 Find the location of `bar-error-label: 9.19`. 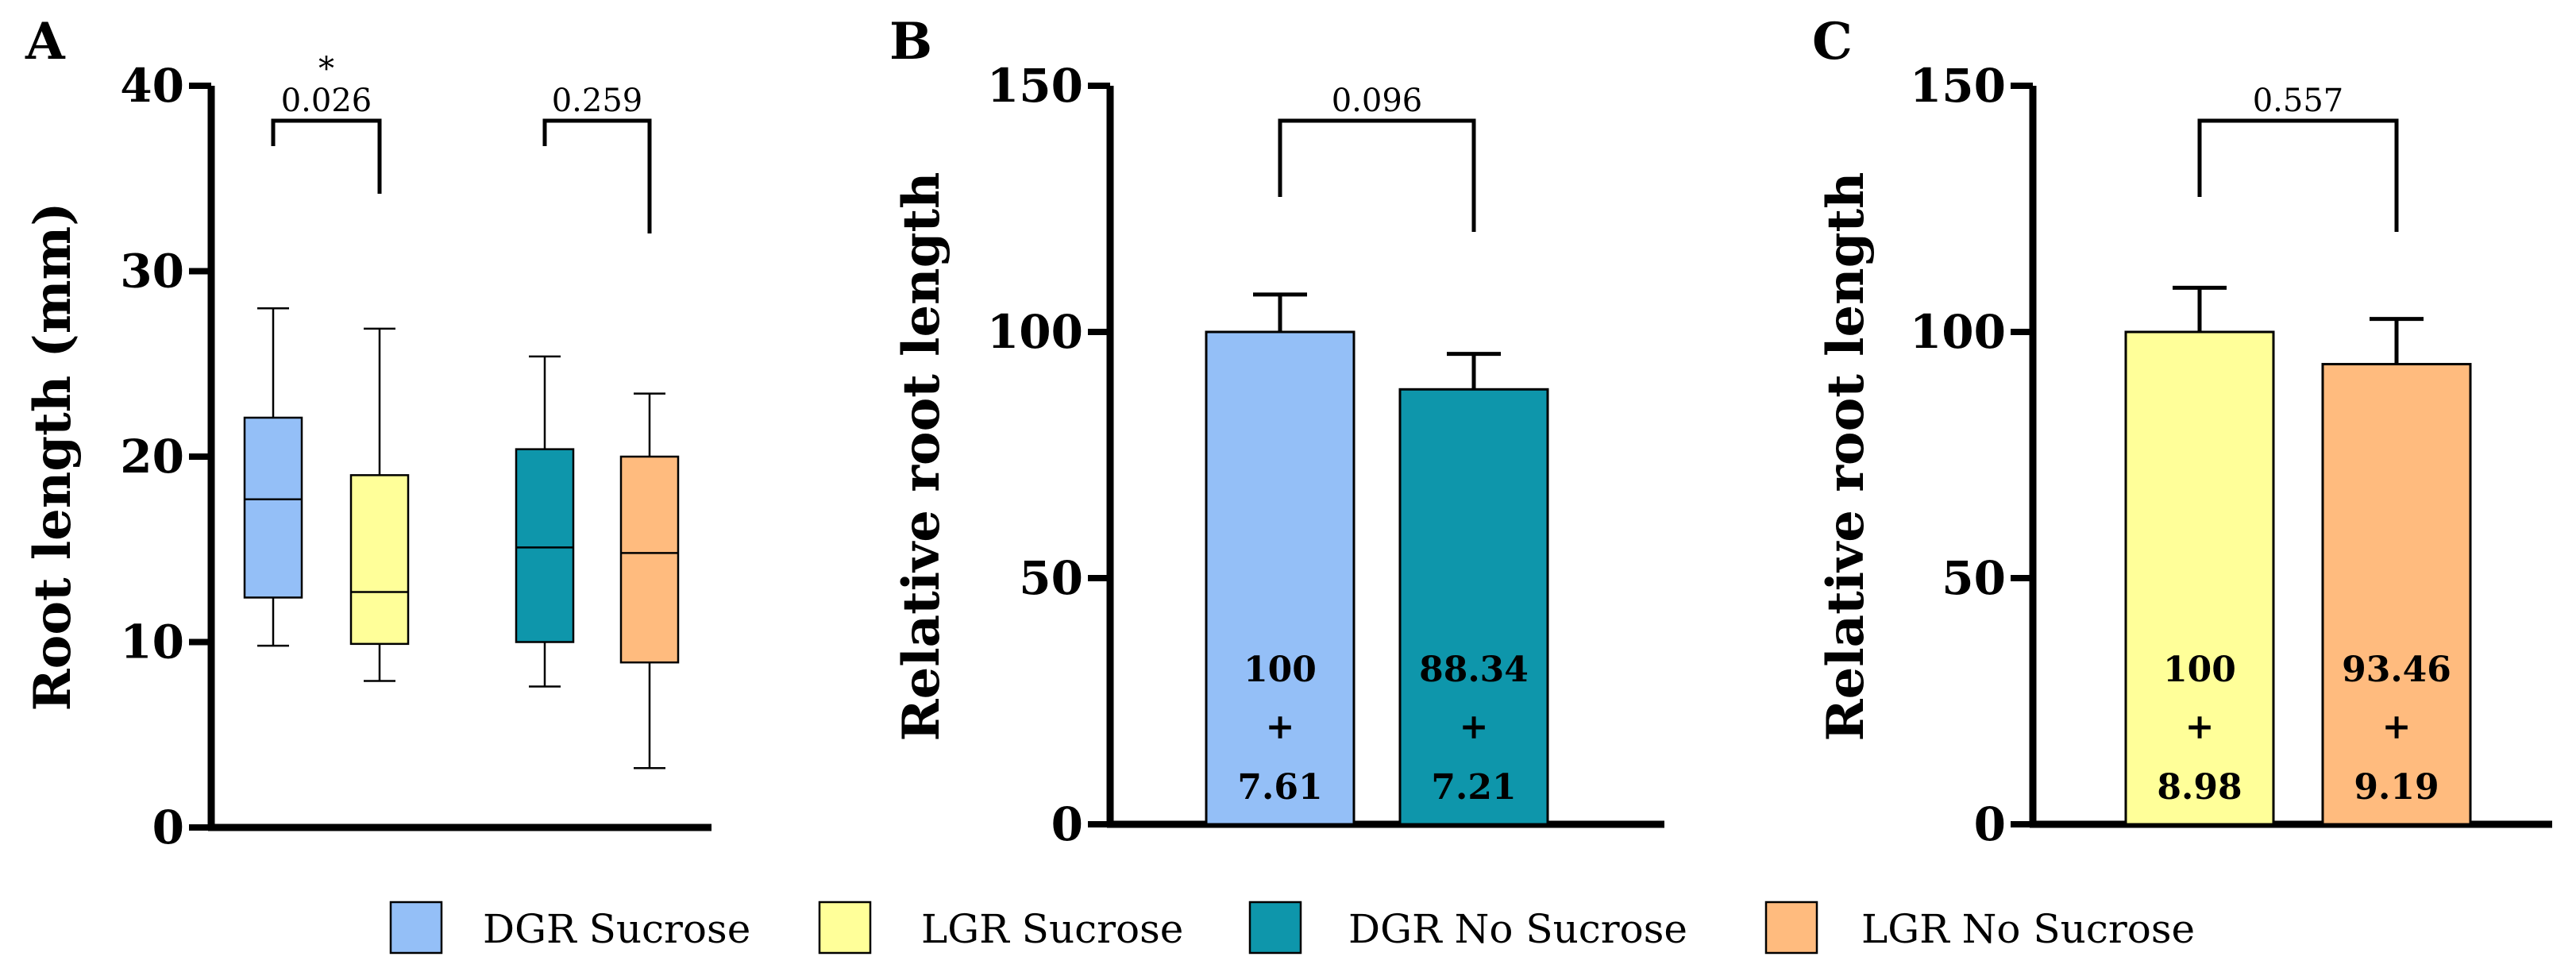

bar-error-label: 9.19 is located at coordinates (2396, 787).